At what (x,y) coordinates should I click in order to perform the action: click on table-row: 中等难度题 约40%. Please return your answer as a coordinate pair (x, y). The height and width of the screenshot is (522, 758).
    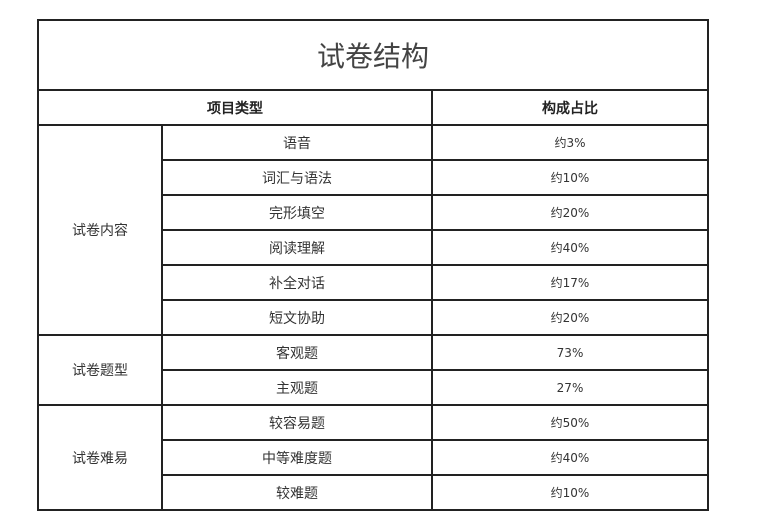
    Looking at the image, I should click on (374, 457).